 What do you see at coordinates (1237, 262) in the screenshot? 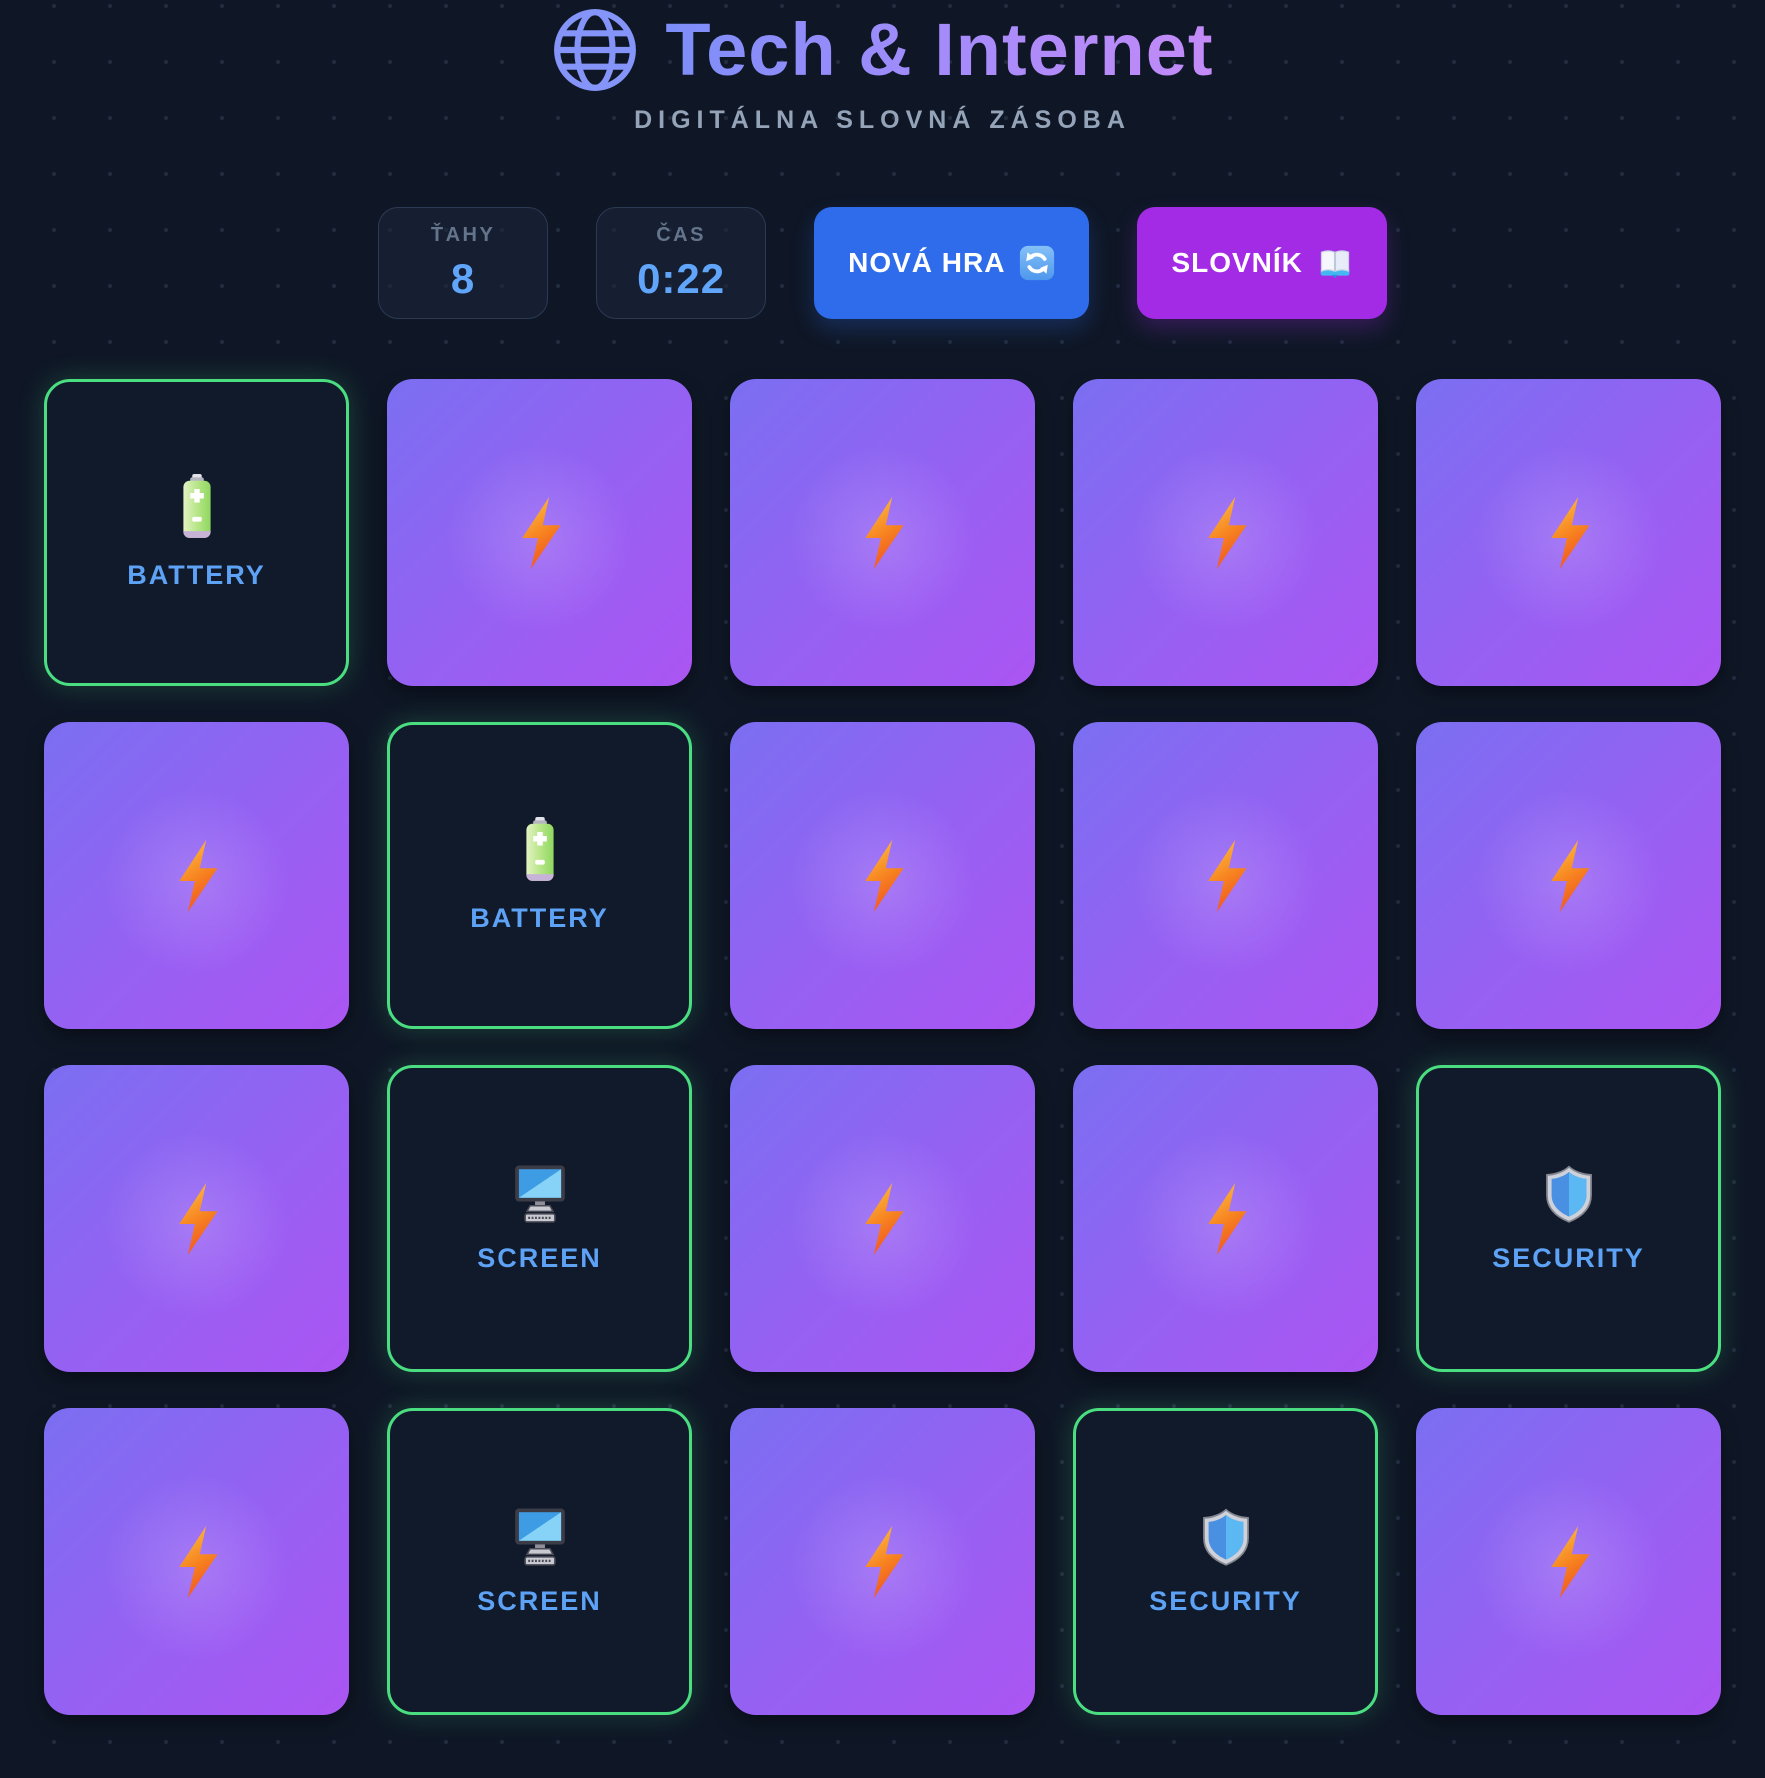
I see `dictionary-label: SLOVNÍK` at bounding box center [1237, 262].